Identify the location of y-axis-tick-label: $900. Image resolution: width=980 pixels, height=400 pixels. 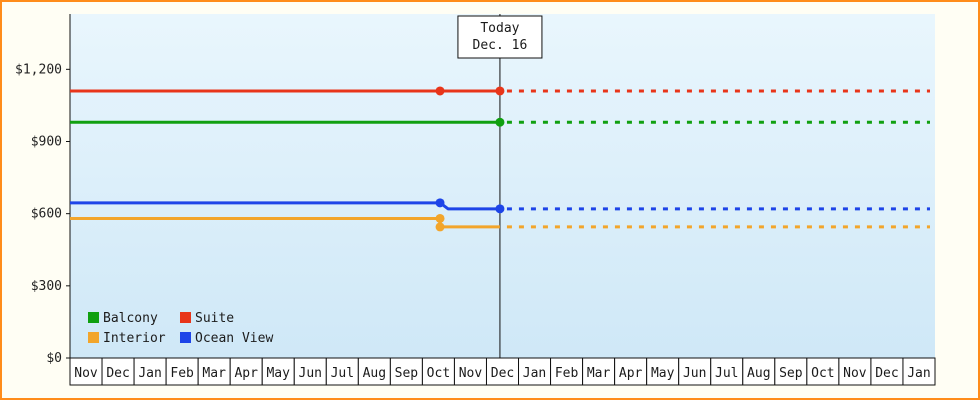
(46, 141).